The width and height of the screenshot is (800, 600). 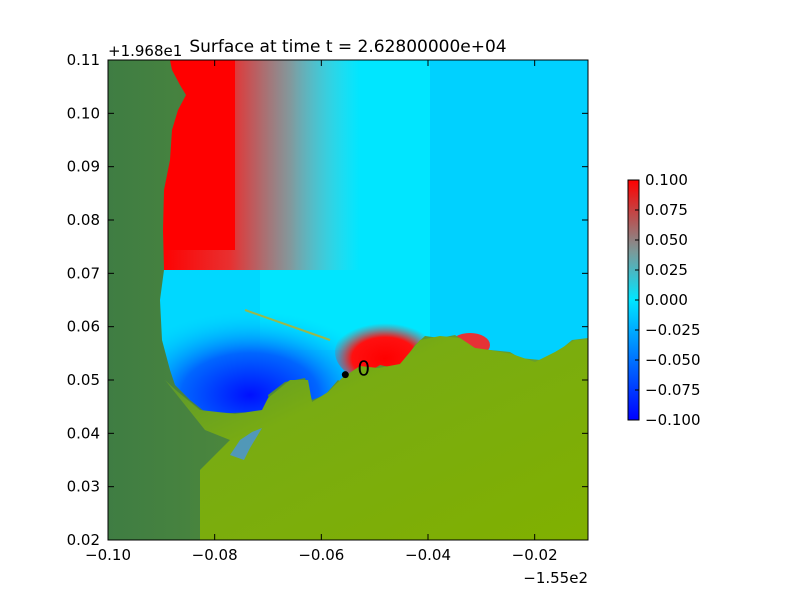 What do you see at coordinates (666, 180) in the screenshot?
I see `colorbar-tick-label: 0.100` at bounding box center [666, 180].